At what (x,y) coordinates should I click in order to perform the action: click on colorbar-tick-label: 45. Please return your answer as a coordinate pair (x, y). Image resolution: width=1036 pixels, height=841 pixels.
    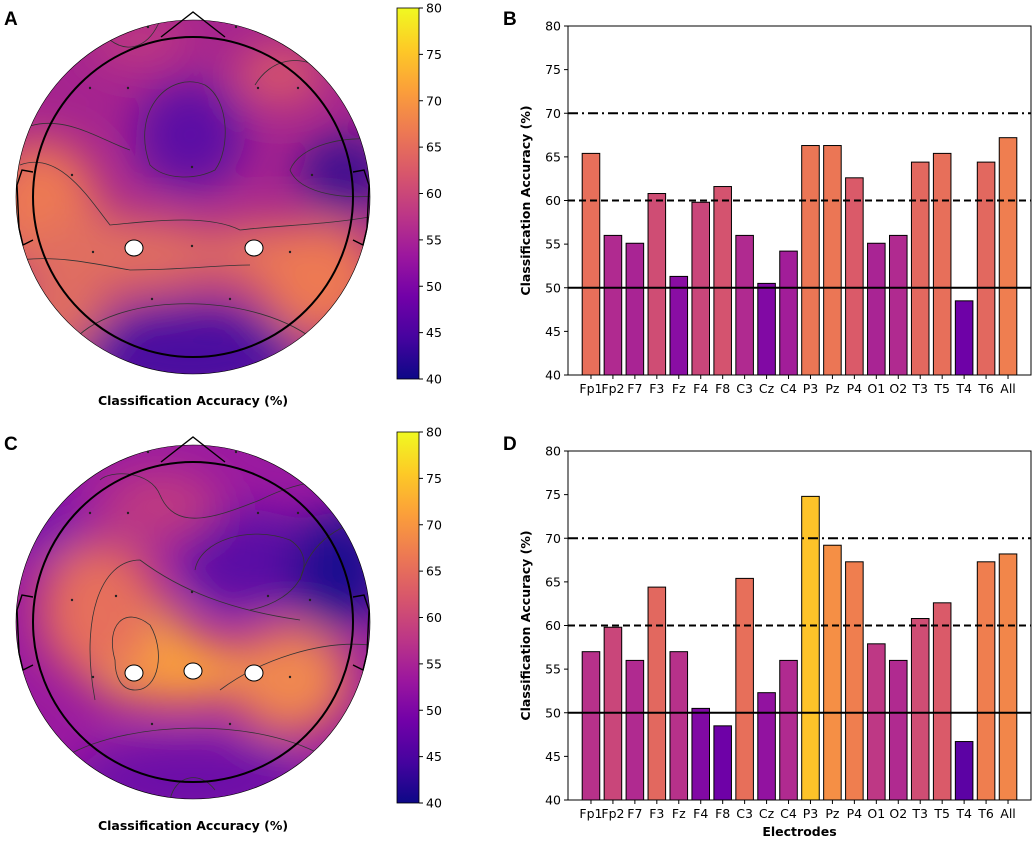
    Looking at the image, I should click on (434, 756).